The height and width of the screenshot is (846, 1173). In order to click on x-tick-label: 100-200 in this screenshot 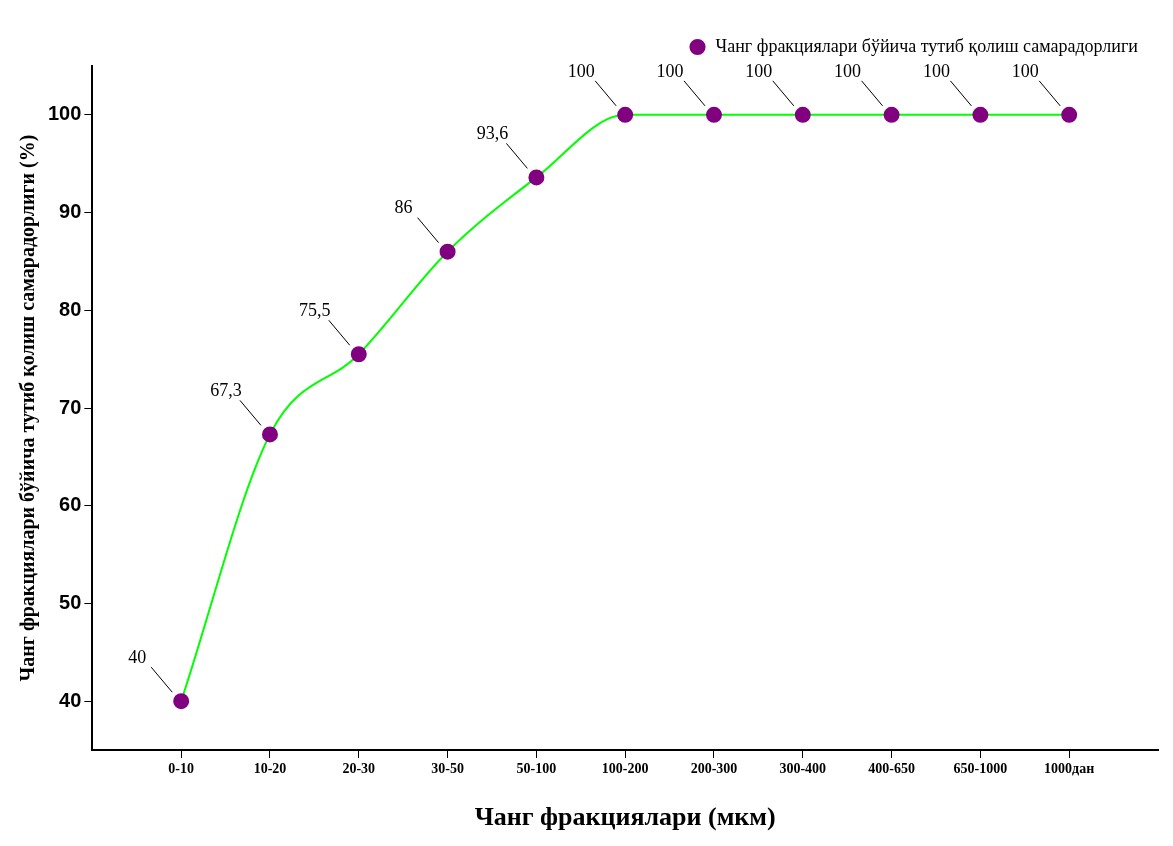, I will do `click(625, 769)`.